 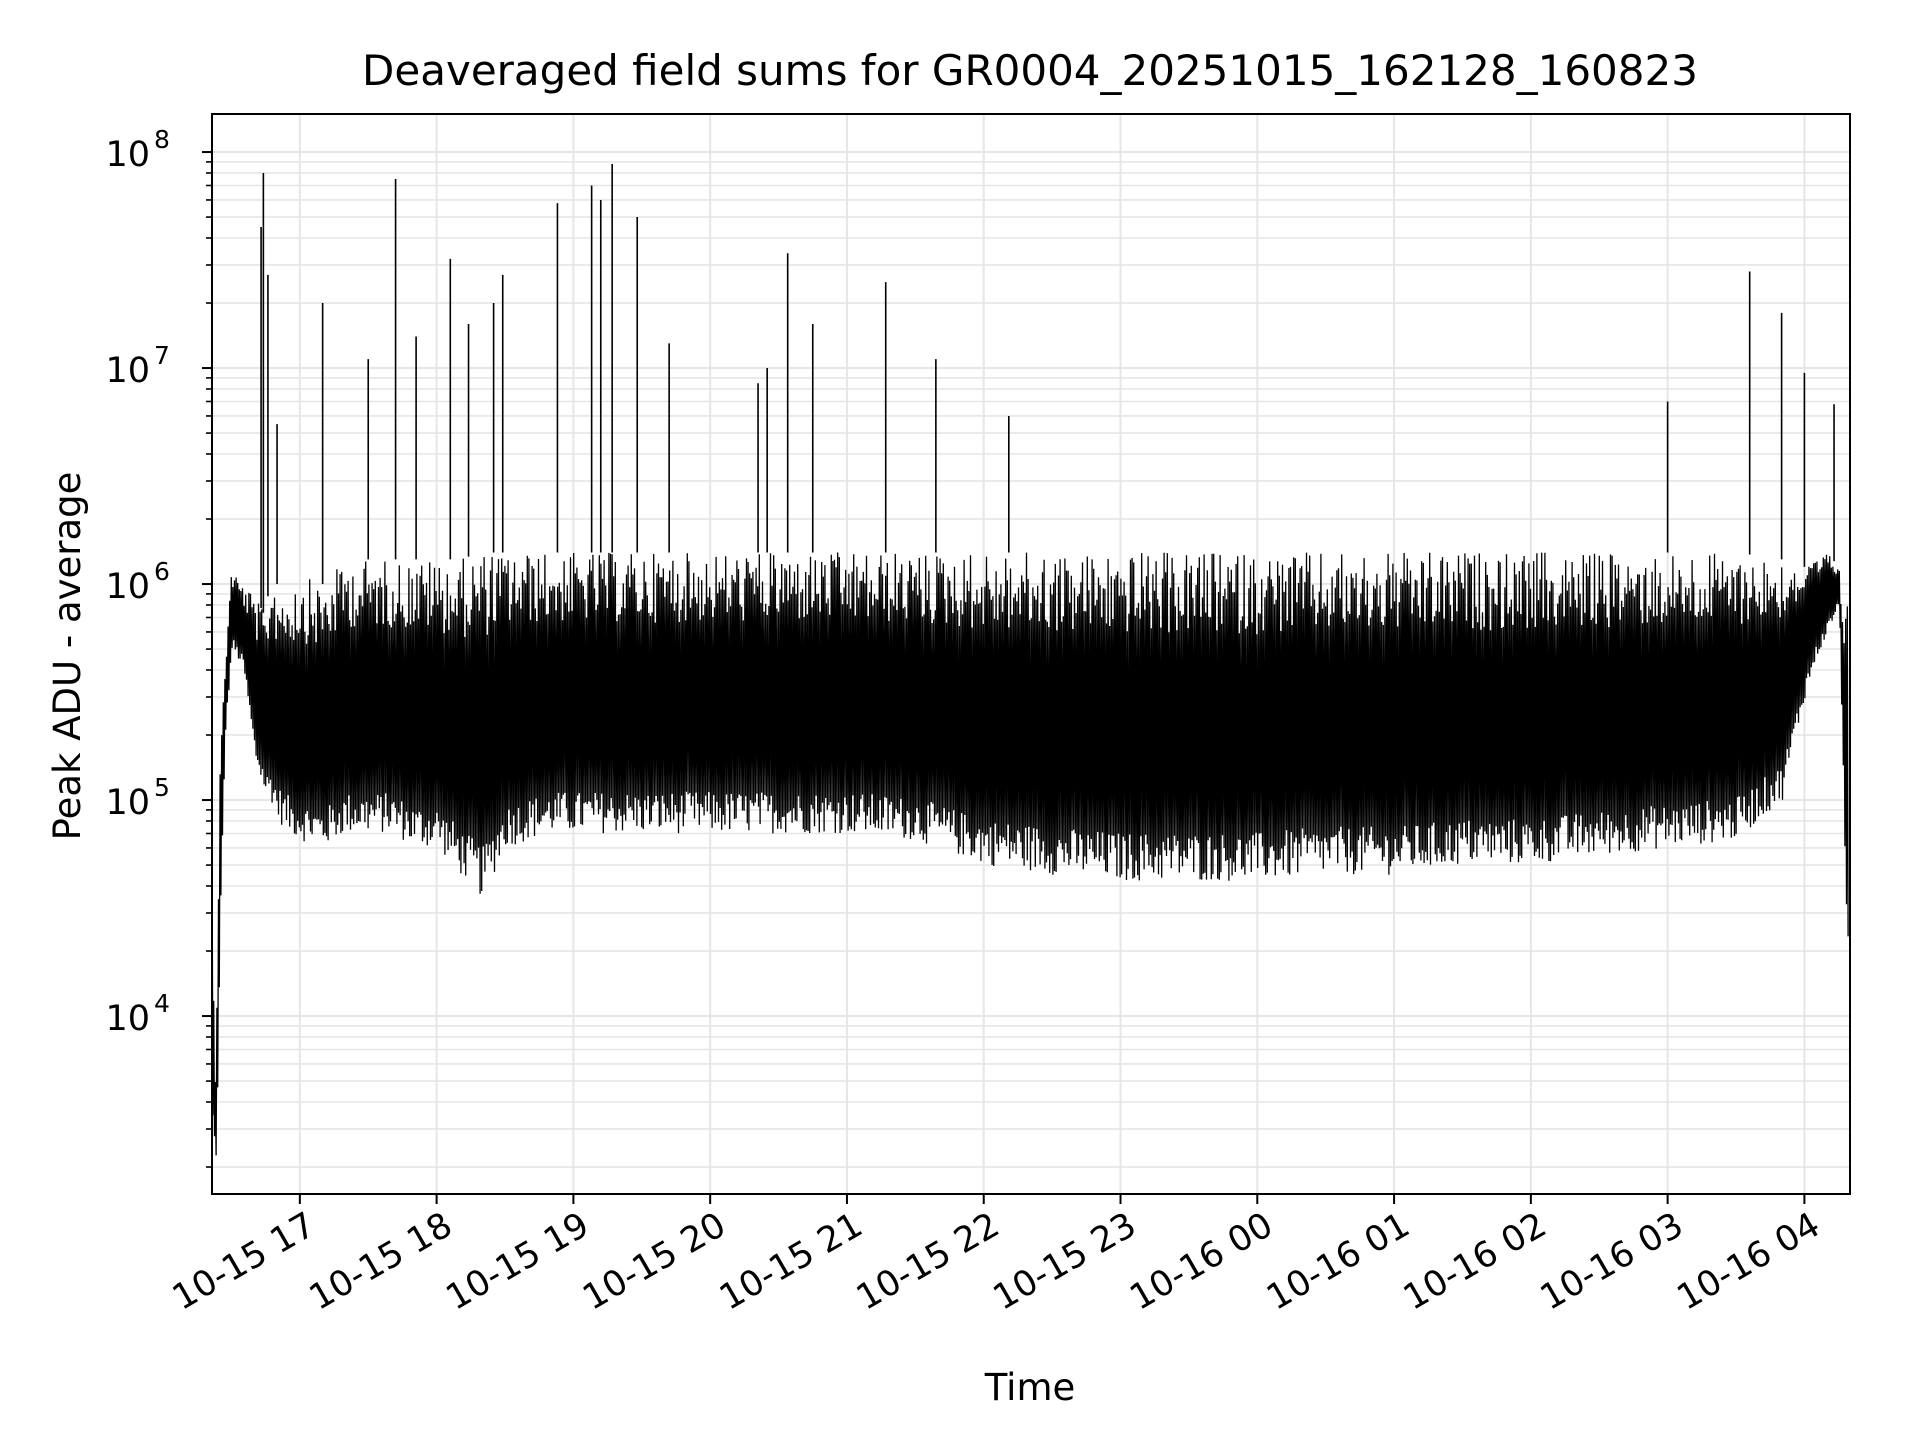 What do you see at coordinates (162, 1003) in the screenshot?
I see `y-tick-exponent: 4` at bounding box center [162, 1003].